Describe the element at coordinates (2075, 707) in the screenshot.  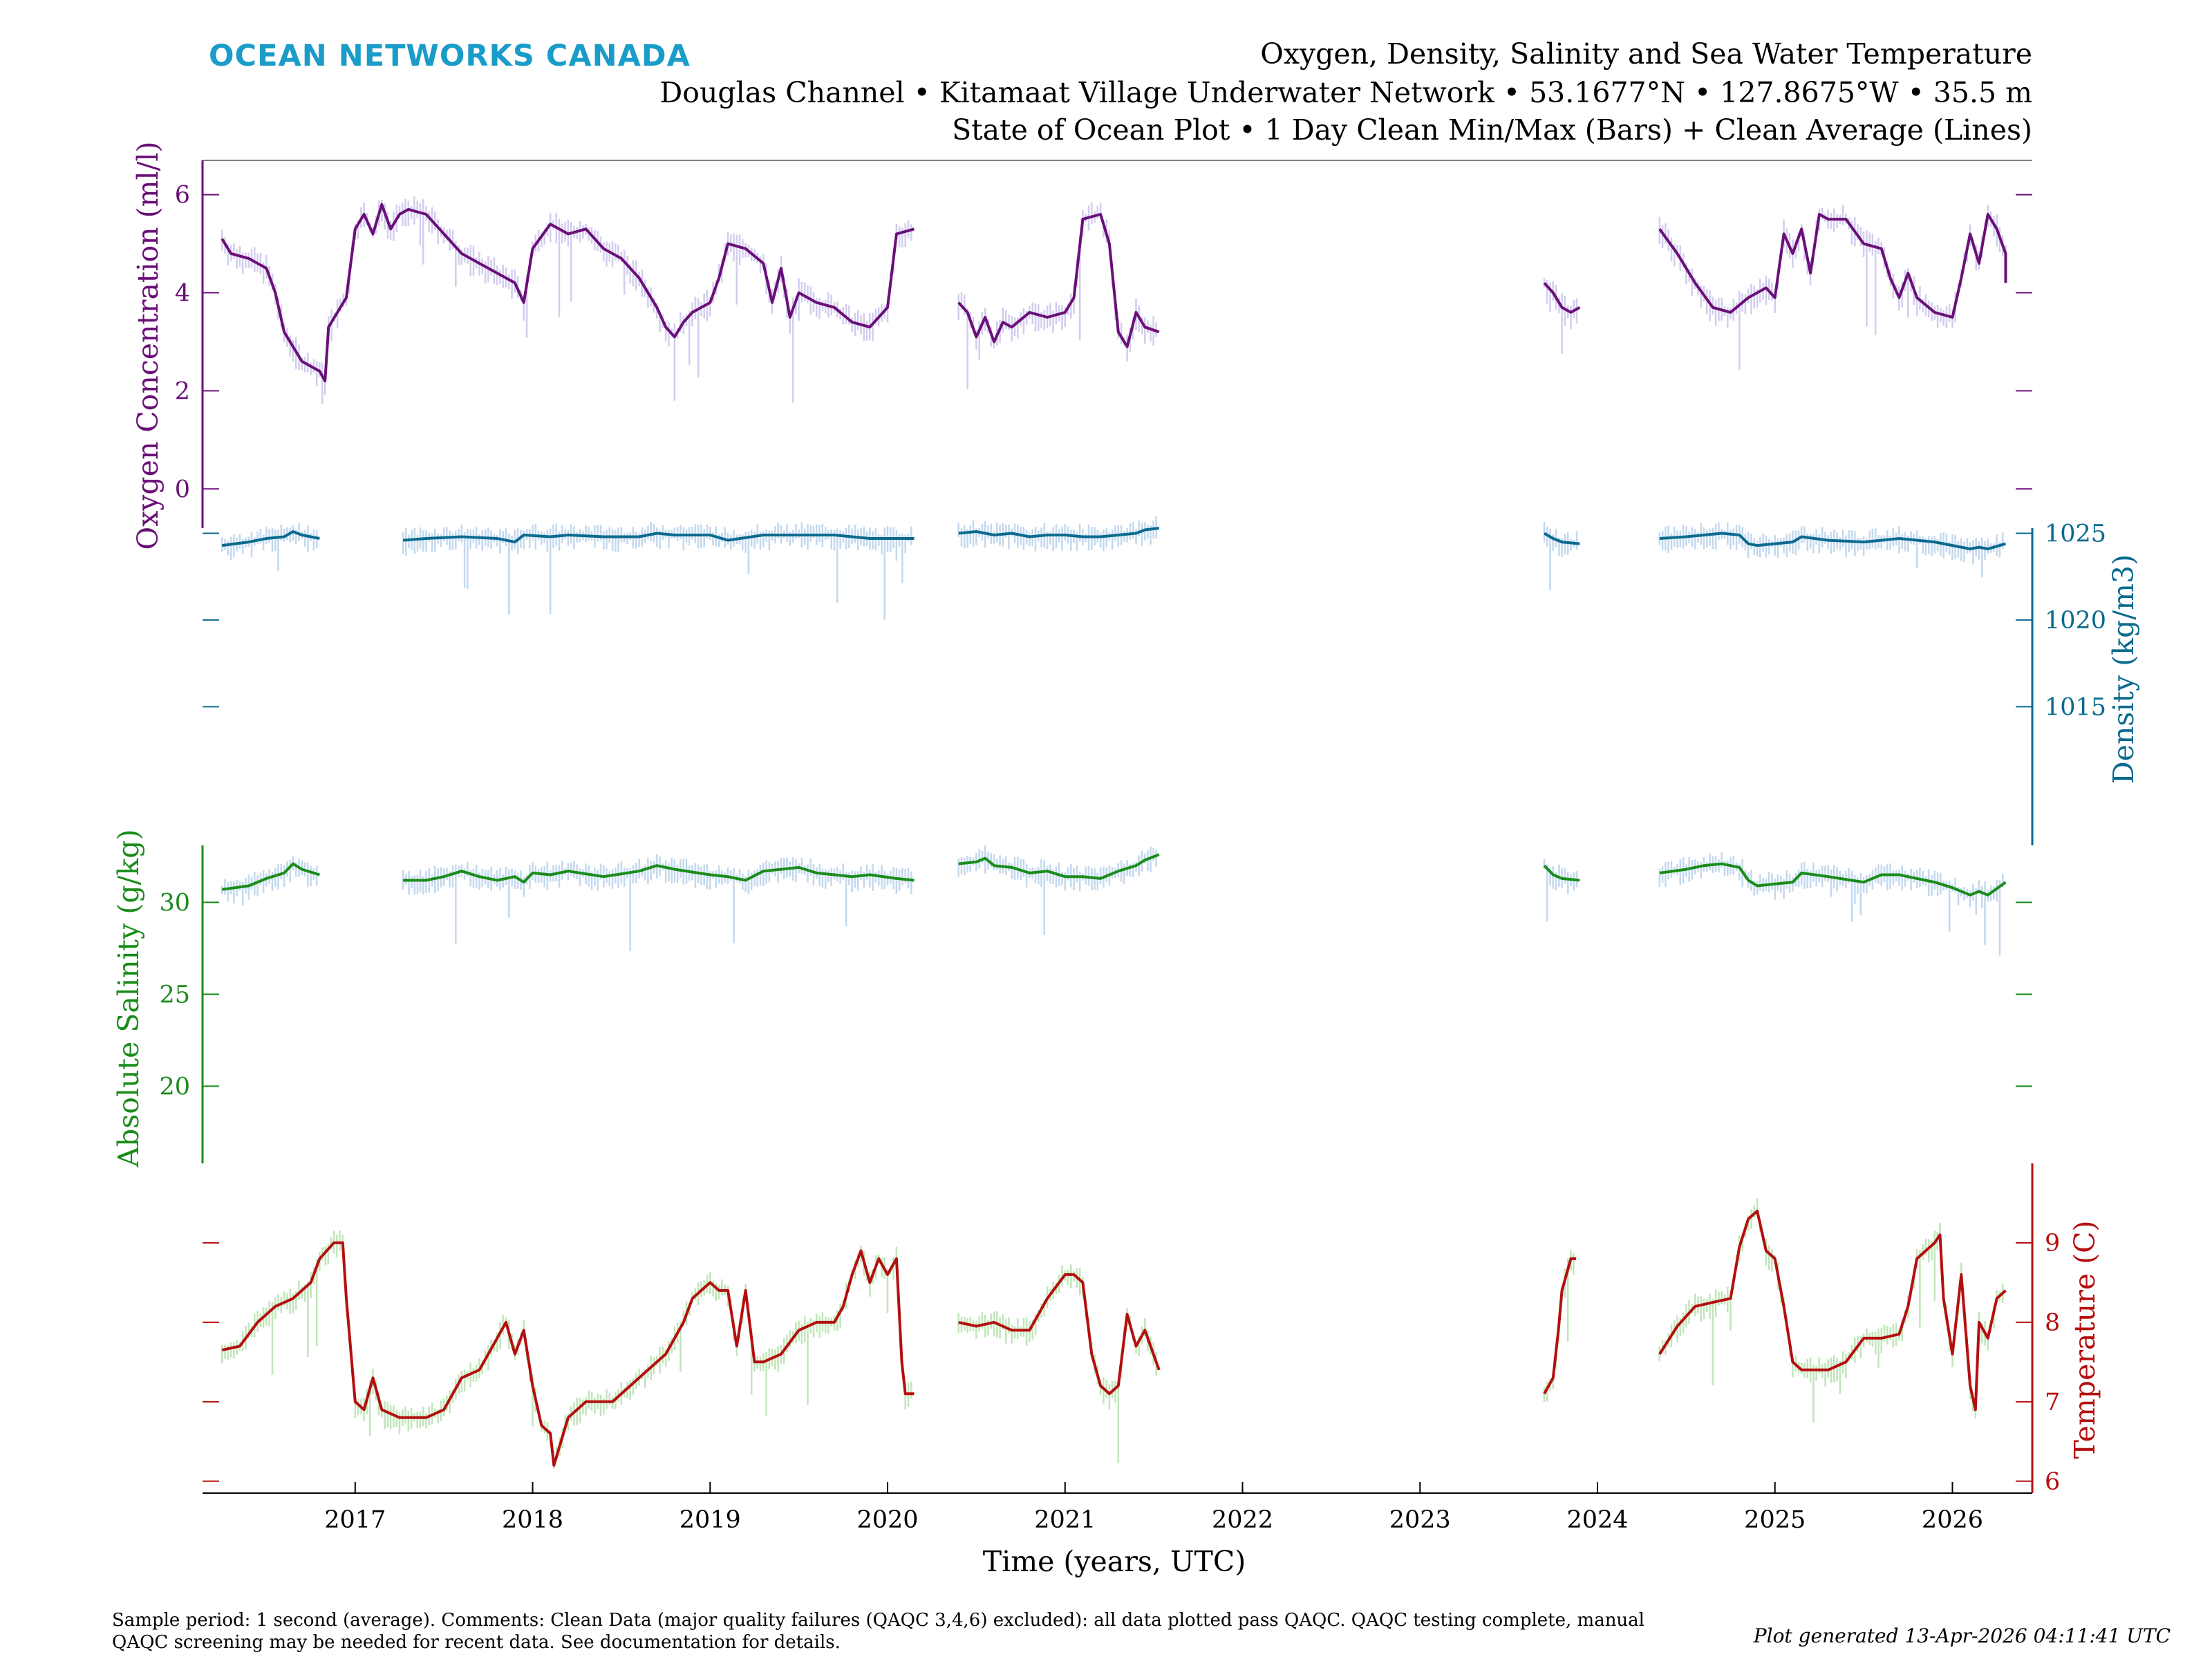
I see `density-y-tick-label-1015: 1015` at that location.